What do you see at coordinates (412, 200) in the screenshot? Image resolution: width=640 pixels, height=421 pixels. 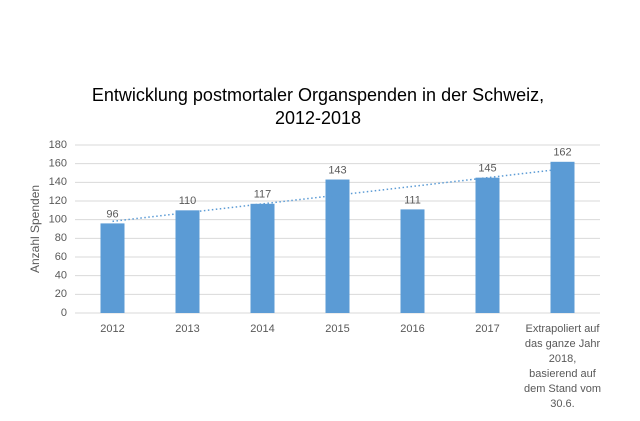 I see `data-label: 111` at bounding box center [412, 200].